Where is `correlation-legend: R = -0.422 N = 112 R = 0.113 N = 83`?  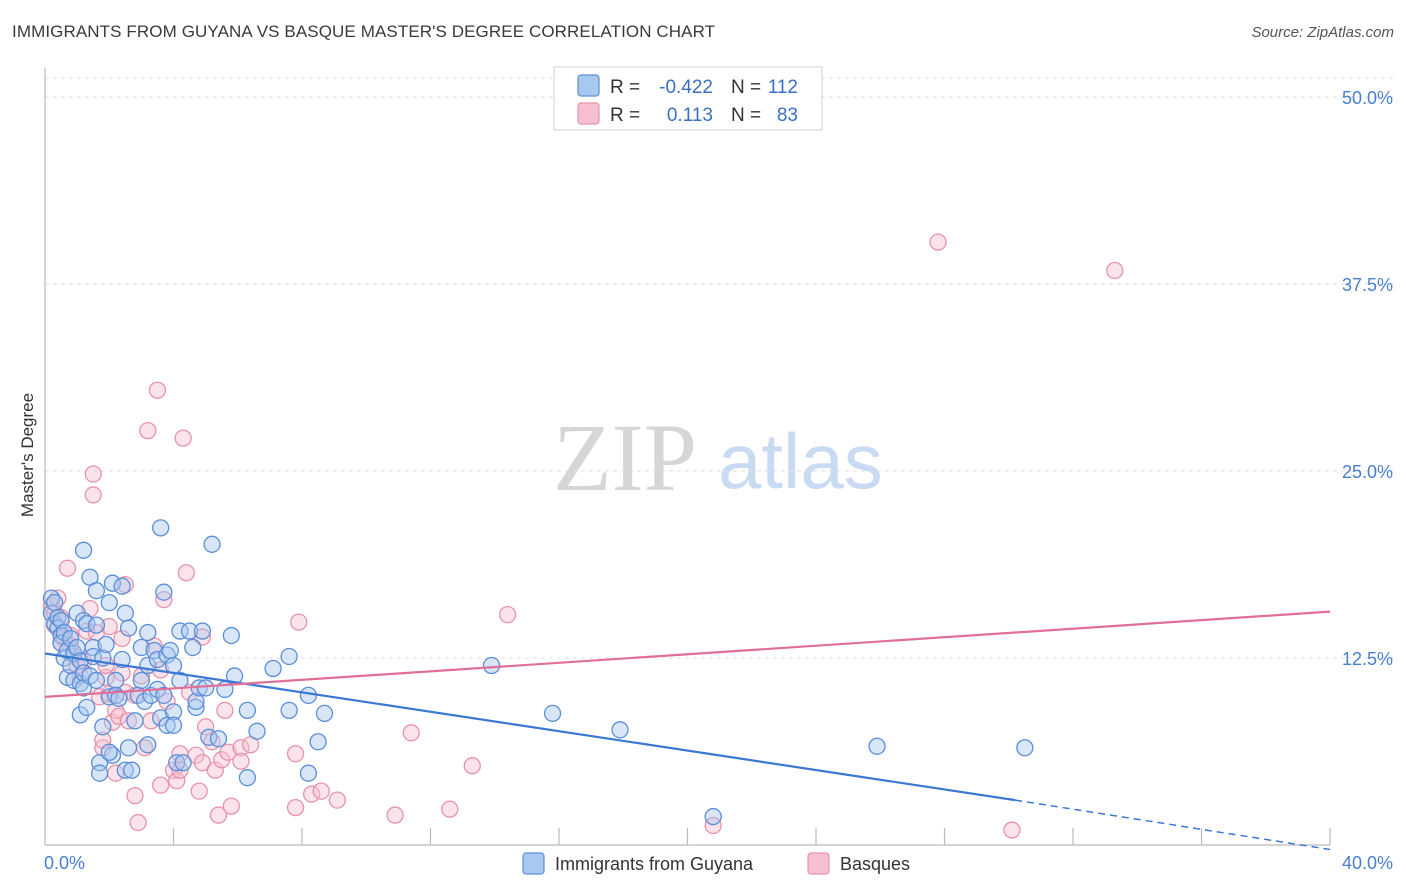 correlation-legend: R = -0.422 N = 112 R = 0.113 N = 83 is located at coordinates (688, 98).